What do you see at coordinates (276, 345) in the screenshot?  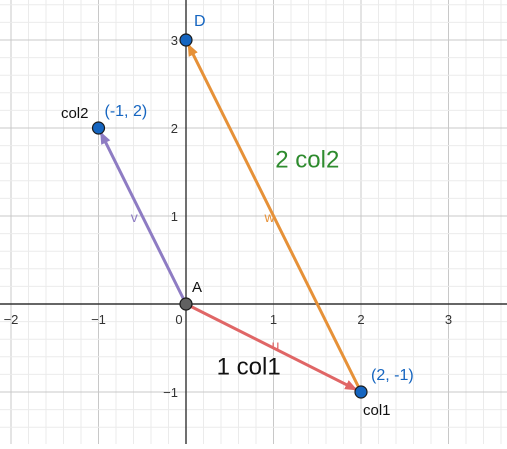 I see `vector-label-u: u` at bounding box center [276, 345].